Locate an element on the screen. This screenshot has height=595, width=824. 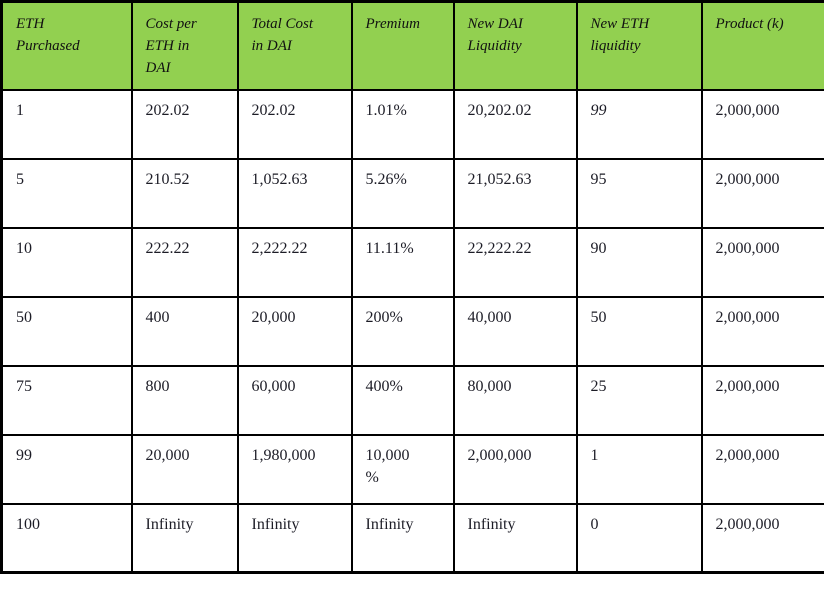
table-cell-total-cost-in-dai: 20,000 is located at coordinates (294, 331).